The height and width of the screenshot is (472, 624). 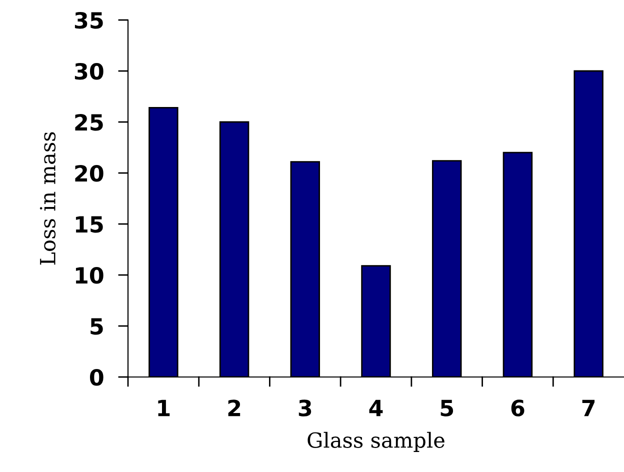 What do you see at coordinates (164, 408) in the screenshot?
I see `x-tick-label: 1` at bounding box center [164, 408].